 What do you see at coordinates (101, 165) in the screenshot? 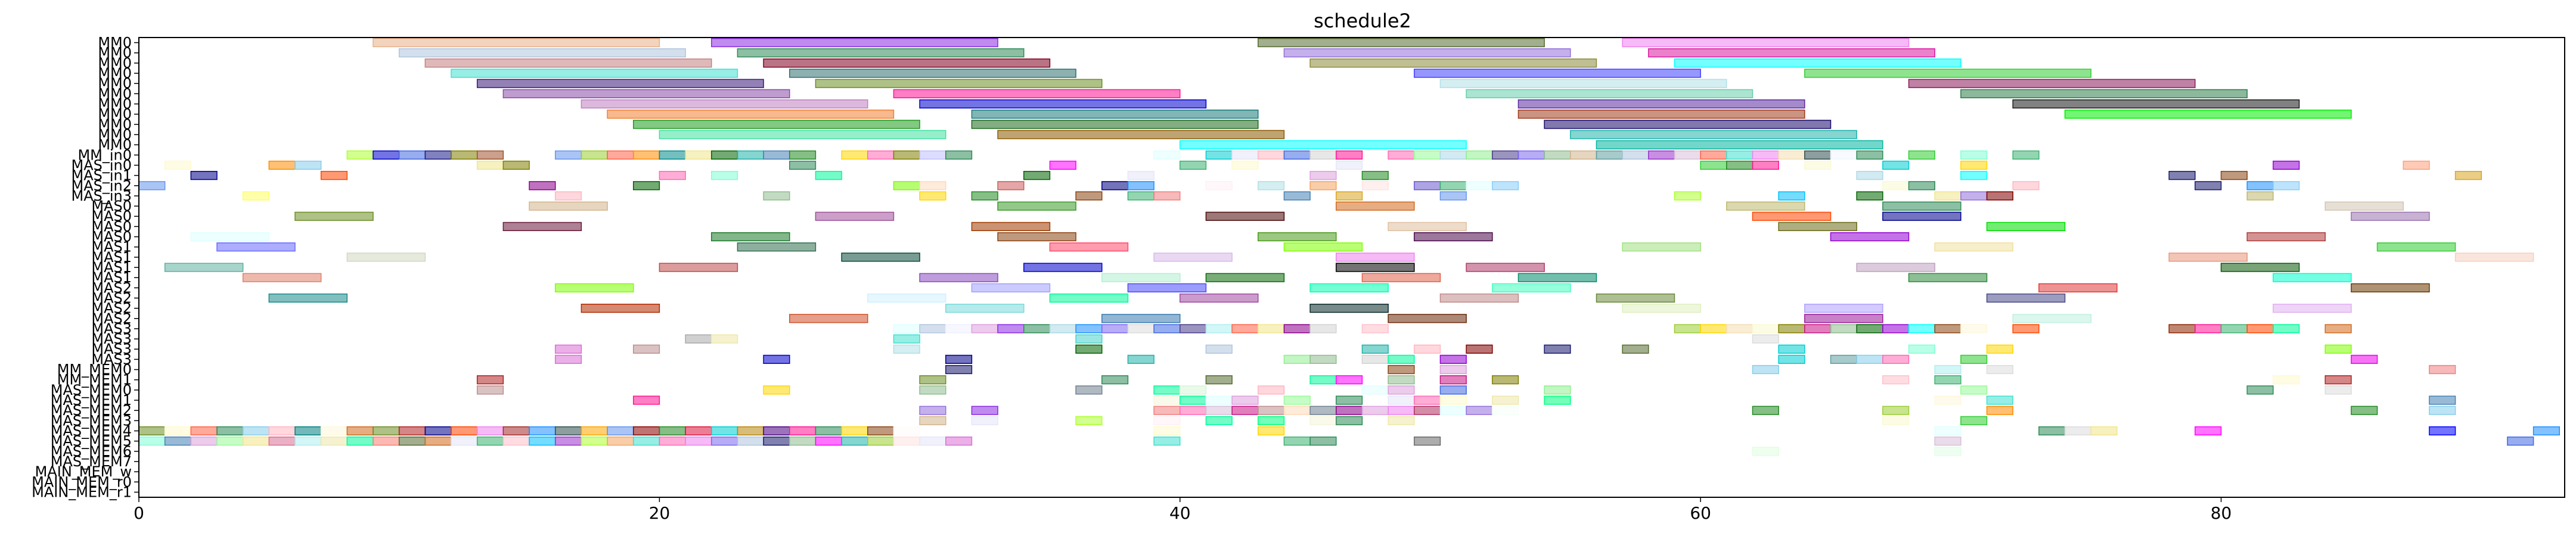
I see `y-tick-label: MAS_in0` at bounding box center [101, 165].